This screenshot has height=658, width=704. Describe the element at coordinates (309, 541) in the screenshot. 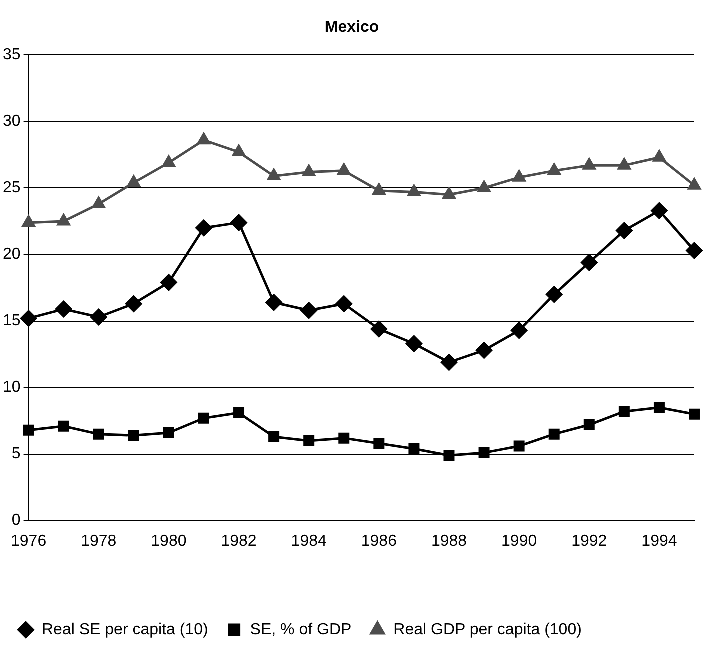

I see `x-tick-label: 1984` at that location.